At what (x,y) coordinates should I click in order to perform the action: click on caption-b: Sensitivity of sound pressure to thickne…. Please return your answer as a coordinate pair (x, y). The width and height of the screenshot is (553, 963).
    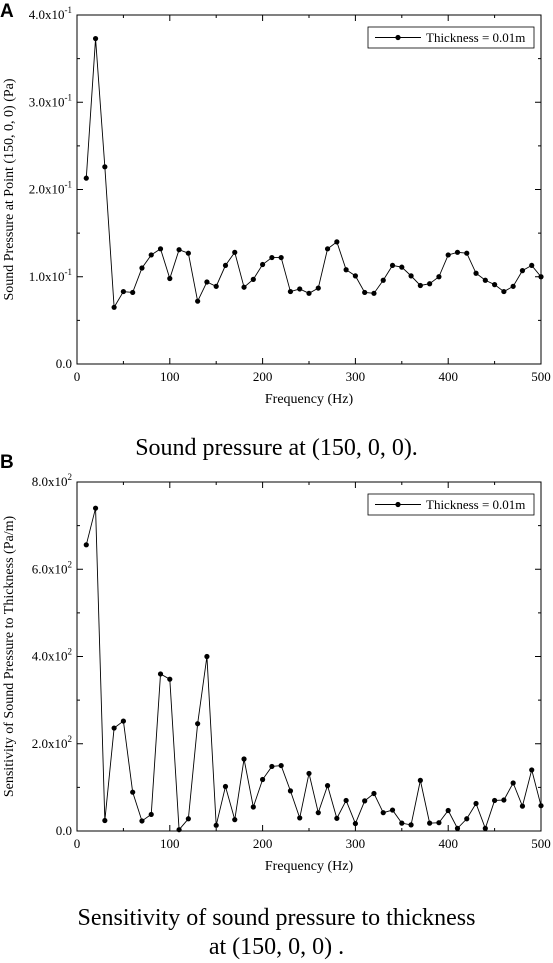
    Looking at the image, I should click on (276, 933).